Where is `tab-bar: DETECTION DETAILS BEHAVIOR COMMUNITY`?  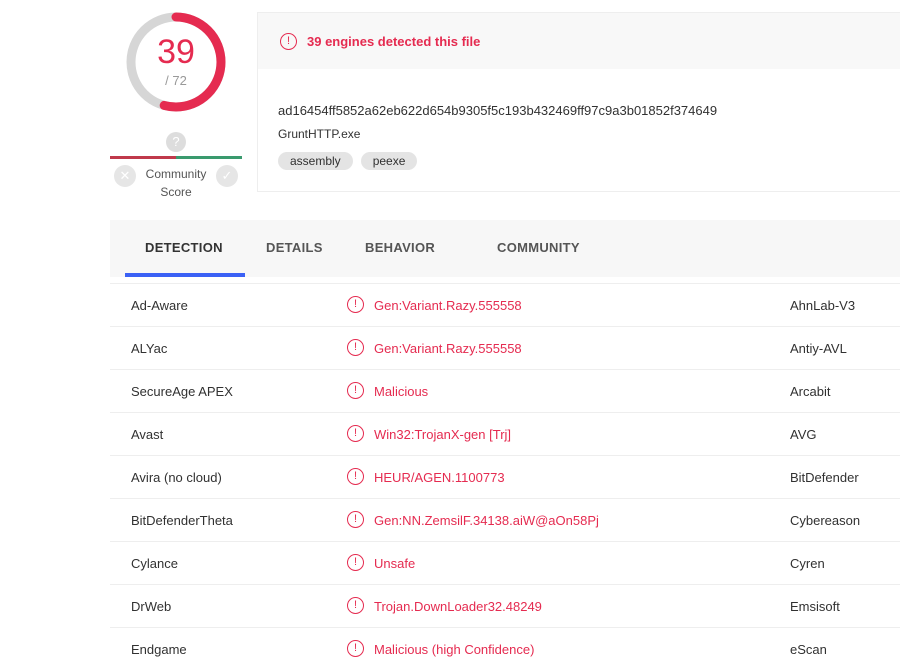
tab-bar: DETECTION DETAILS BEHAVIOR COMMUNITY is located at coordinates (505, 248).